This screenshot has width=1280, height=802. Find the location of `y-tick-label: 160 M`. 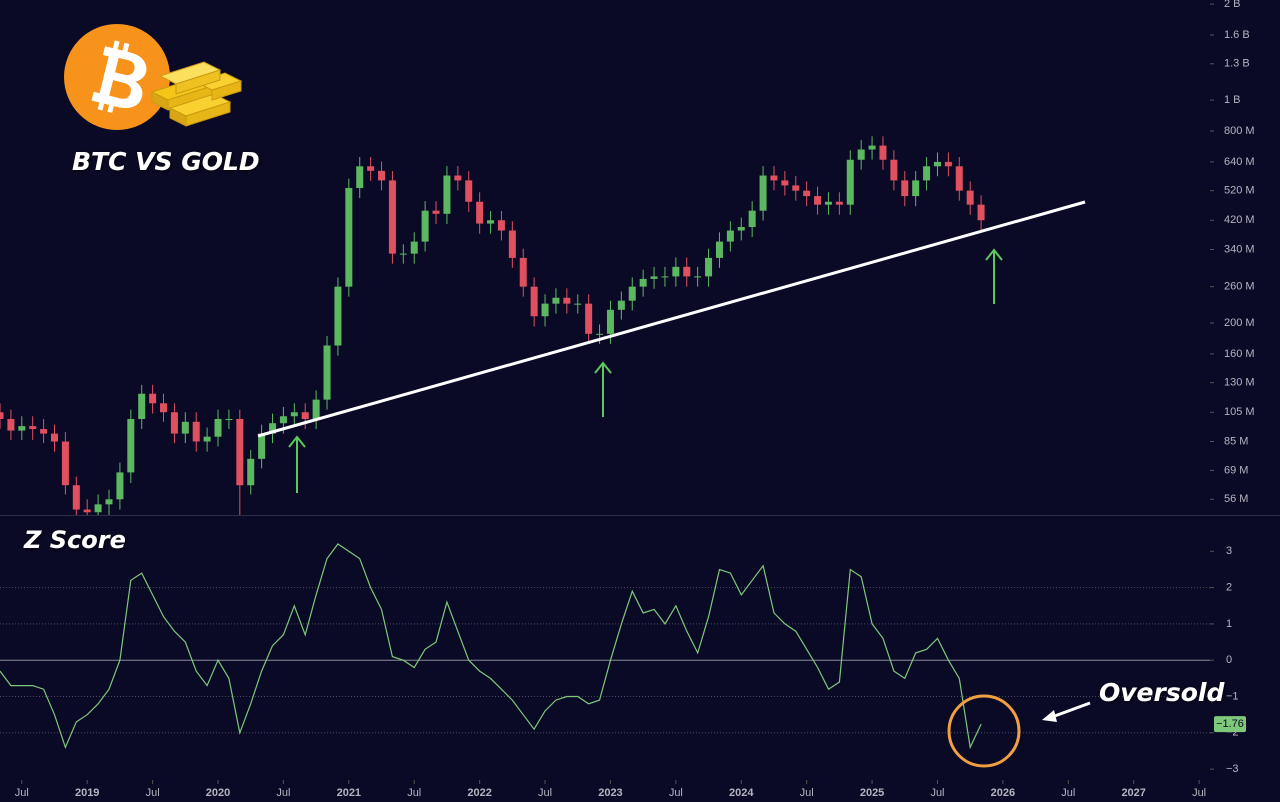

y-tick-label: 160 M is located at coordinates (1239, 354).